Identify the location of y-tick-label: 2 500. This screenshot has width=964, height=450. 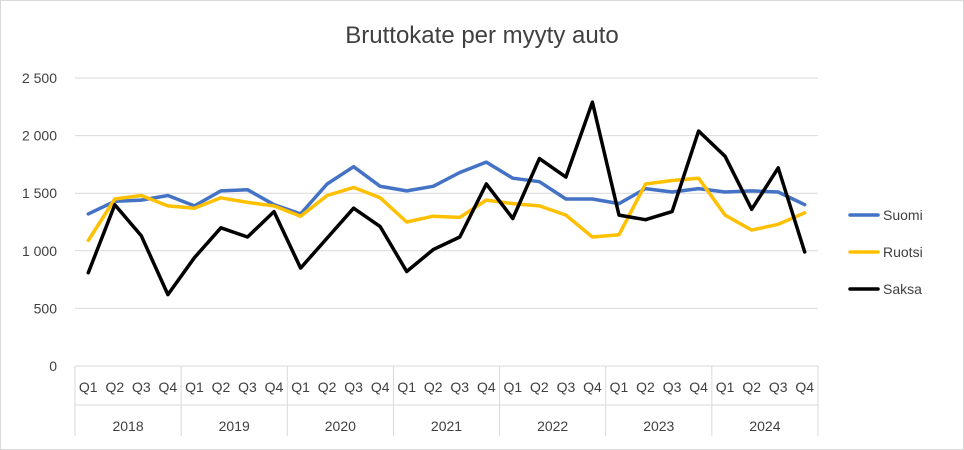
(39, 78).